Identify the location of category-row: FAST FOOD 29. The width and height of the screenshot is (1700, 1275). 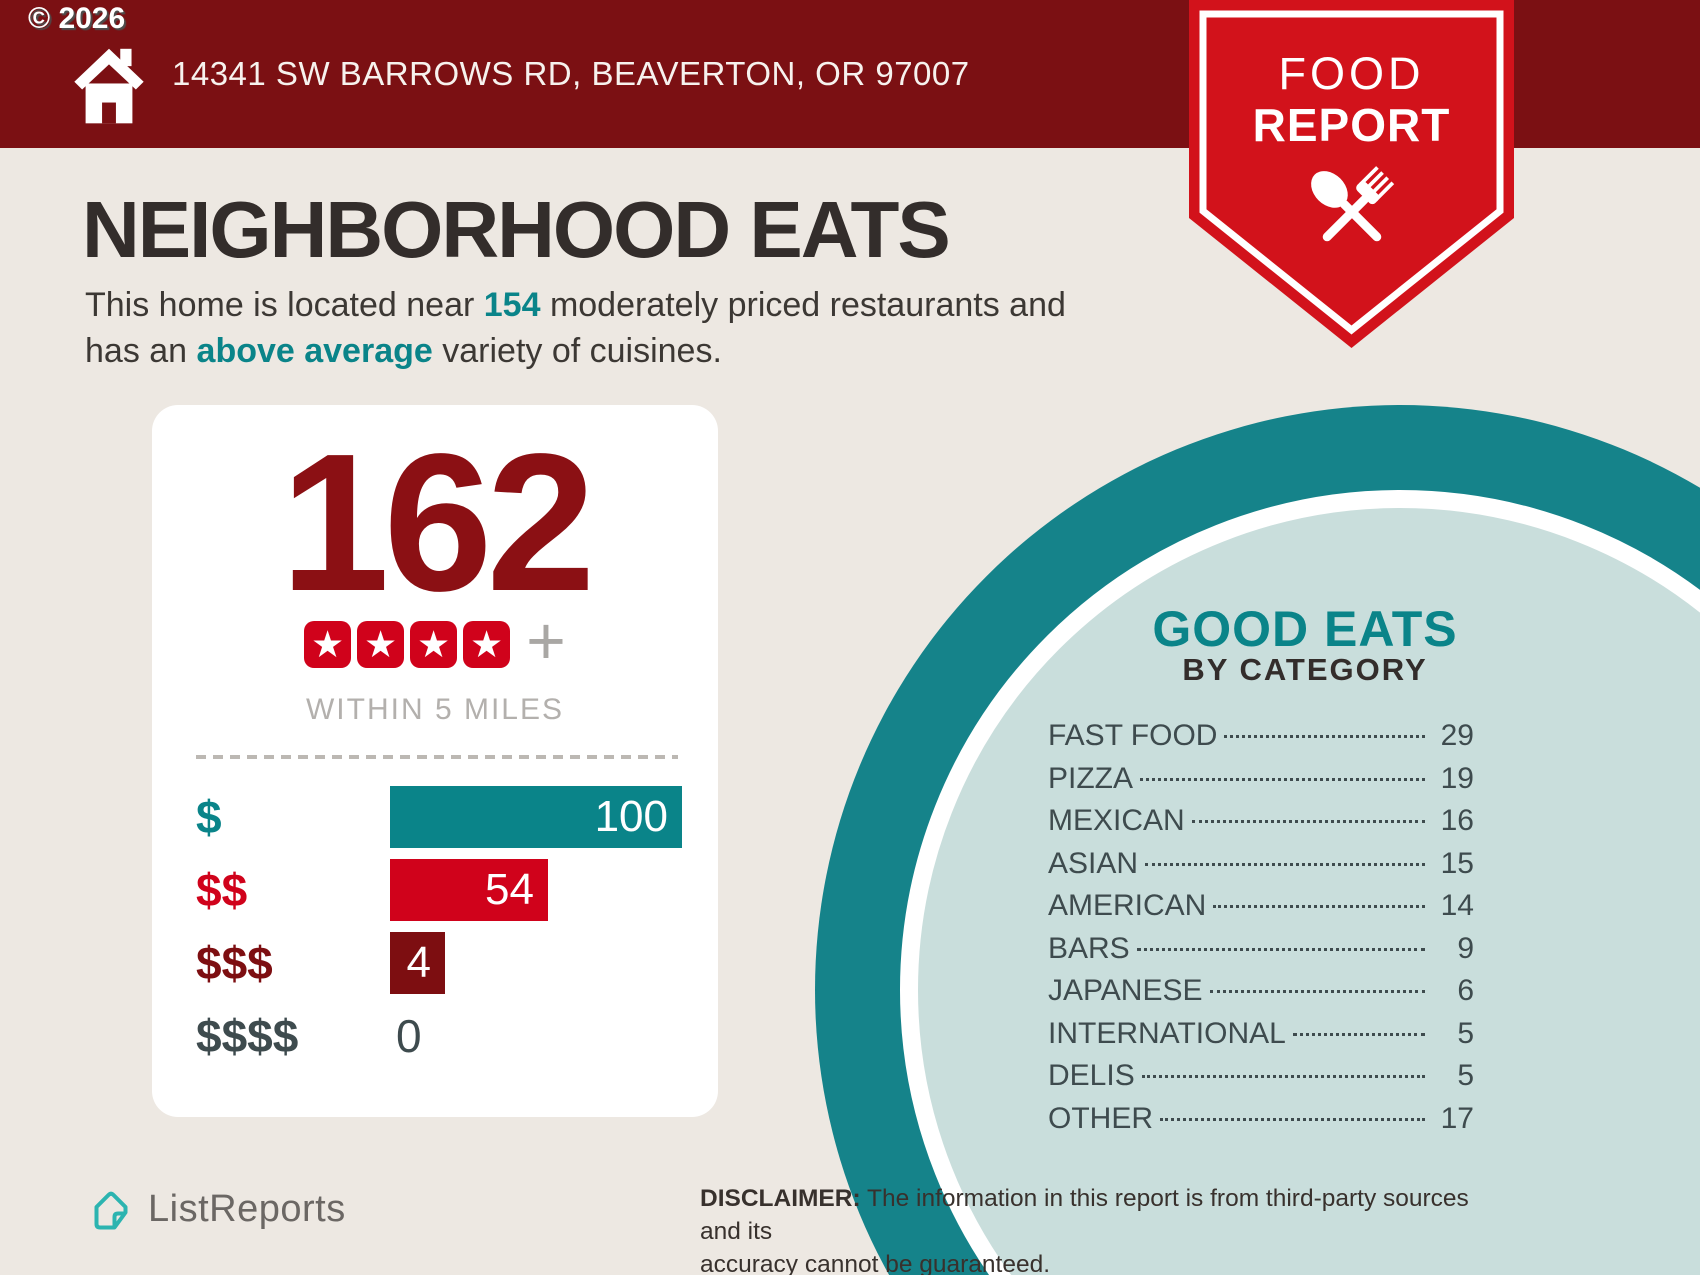
(1261, 740).